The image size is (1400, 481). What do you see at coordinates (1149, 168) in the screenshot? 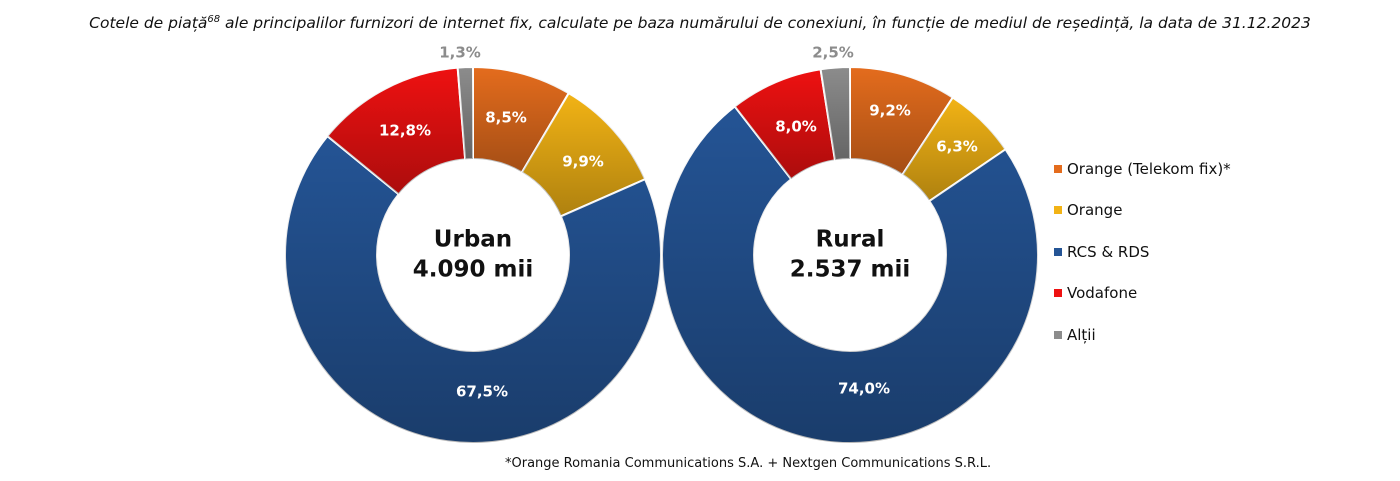
I see `legend-label: Orange (Telekom fix)*` at bounding box center [1149, 168].